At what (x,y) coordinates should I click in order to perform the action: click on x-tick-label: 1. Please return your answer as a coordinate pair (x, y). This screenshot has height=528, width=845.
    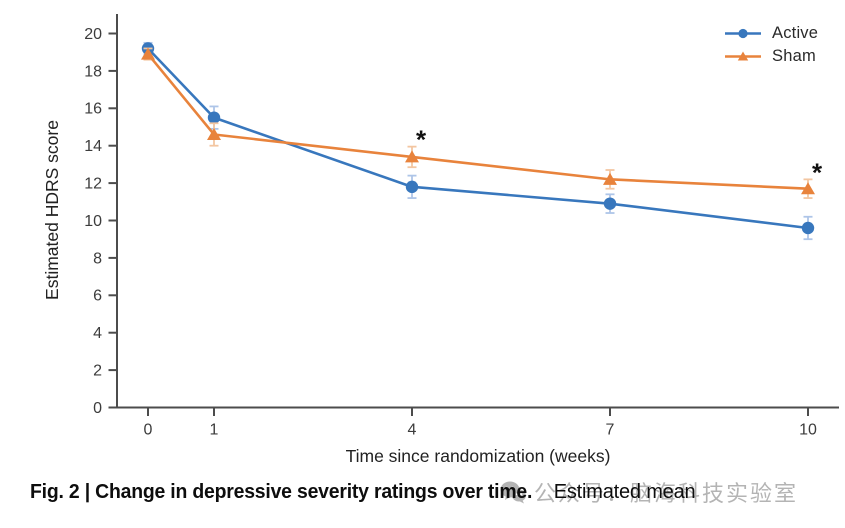
    Looking at the image, I should click on (214, 430).